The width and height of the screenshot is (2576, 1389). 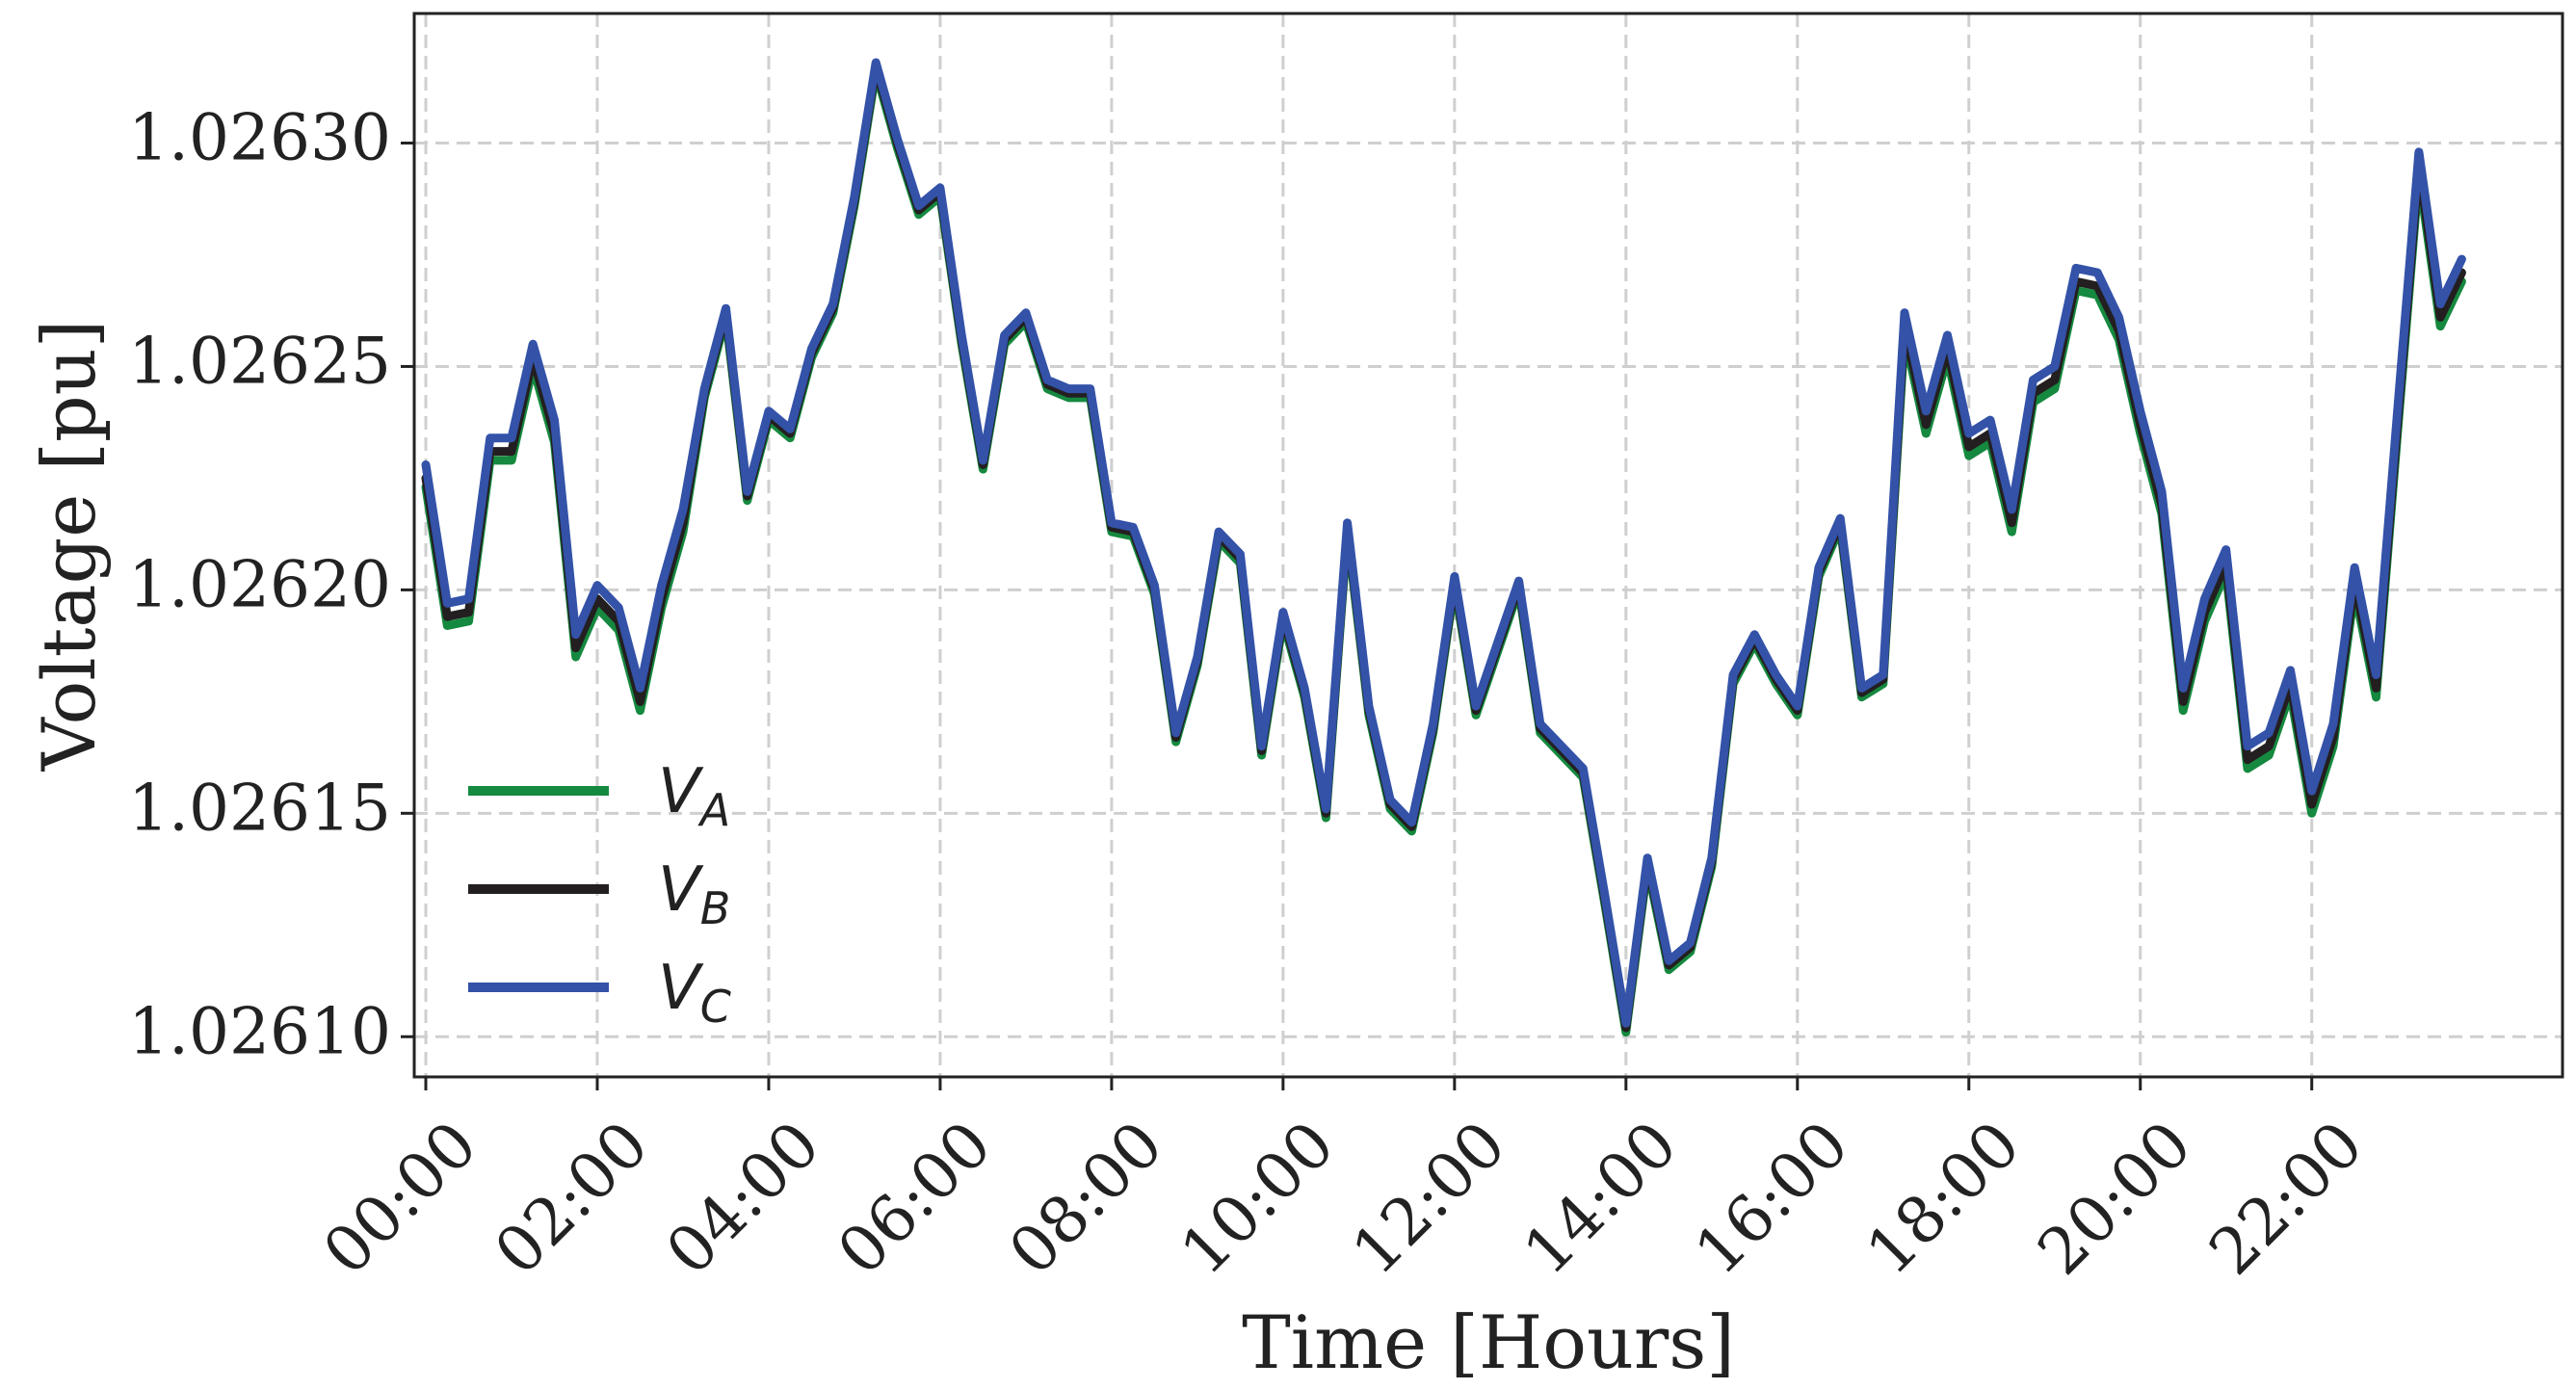 What do you see at coordinates (1601, 1198) in the screenshot?
I see `x-tick-label: 14:00` at bounding box center [1601, 1198].